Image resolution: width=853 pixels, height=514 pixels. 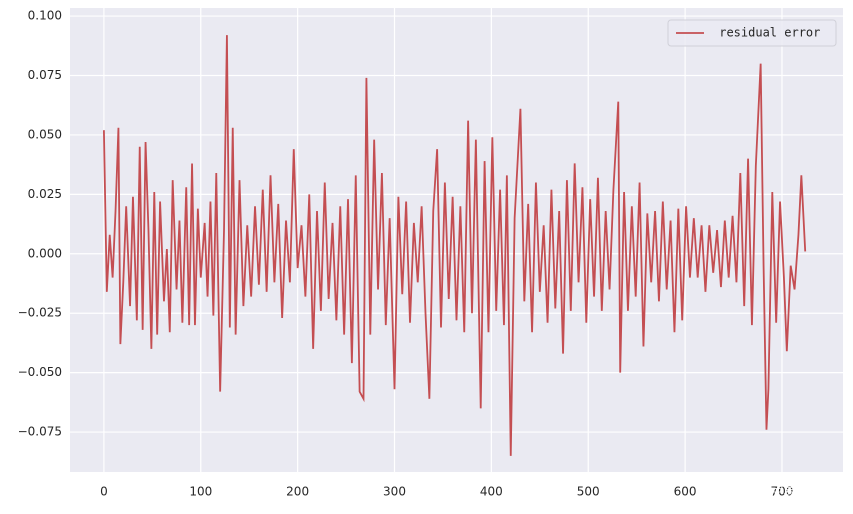 What do you see at coordinates (766, 33) in the screenshot?
I see `legend-label: residual error` at bounding box center [766, 33].